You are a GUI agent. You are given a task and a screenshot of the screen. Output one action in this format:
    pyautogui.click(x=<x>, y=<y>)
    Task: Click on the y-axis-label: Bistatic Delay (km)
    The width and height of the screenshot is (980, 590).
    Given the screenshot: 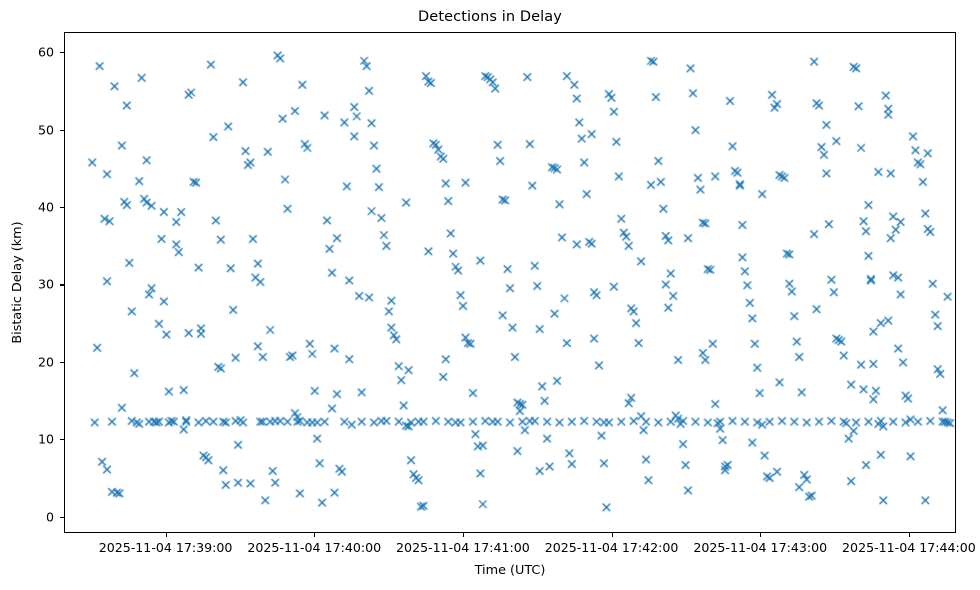 What is the action you would take?
    pyautogui.click(x=17, y=282)
    